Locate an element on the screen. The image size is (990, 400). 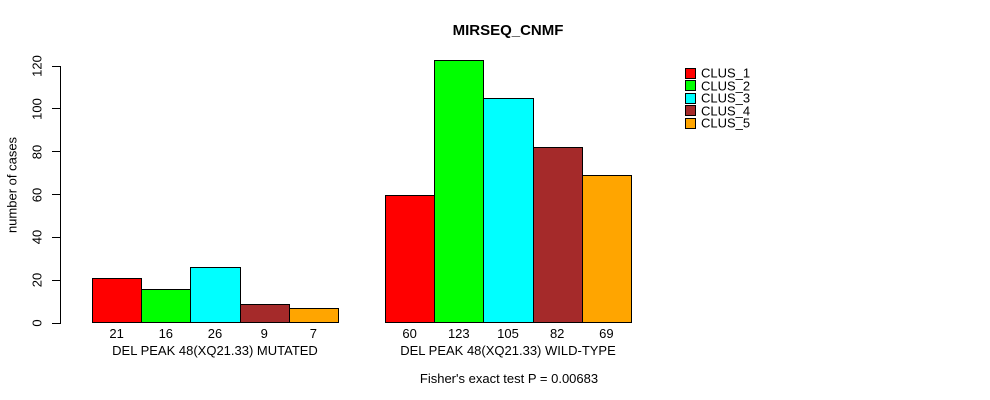
bar-value-label: 16 is located at coordinates (166, 333).